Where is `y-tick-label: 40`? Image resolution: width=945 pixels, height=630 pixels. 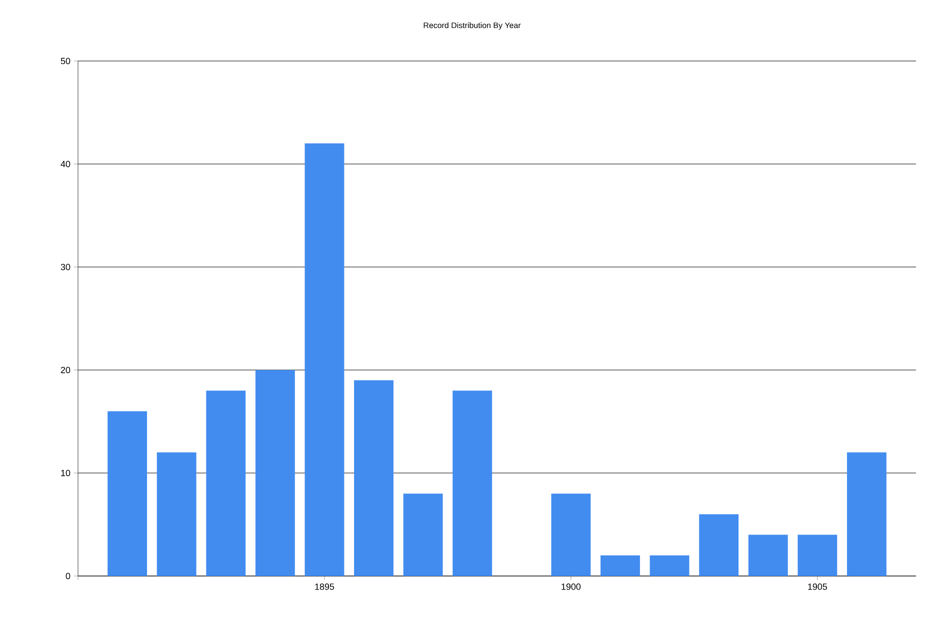 y-tick-label: 40 is located at coordinates (65, 164).